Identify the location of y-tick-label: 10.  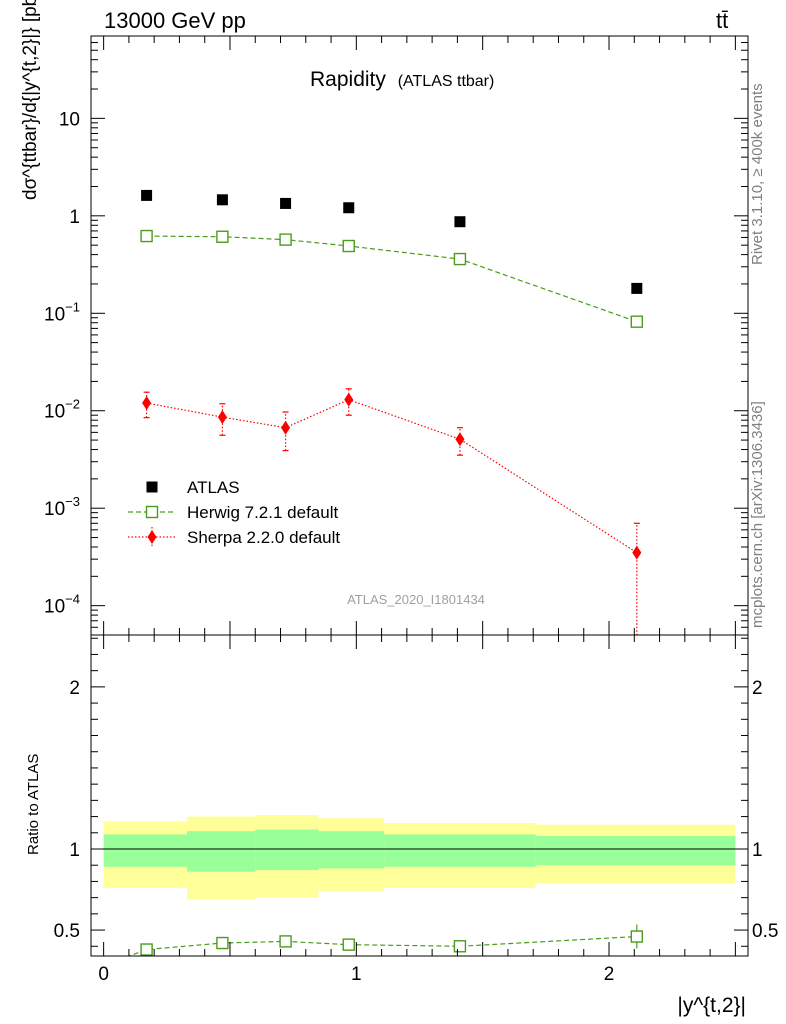
(69, 119).